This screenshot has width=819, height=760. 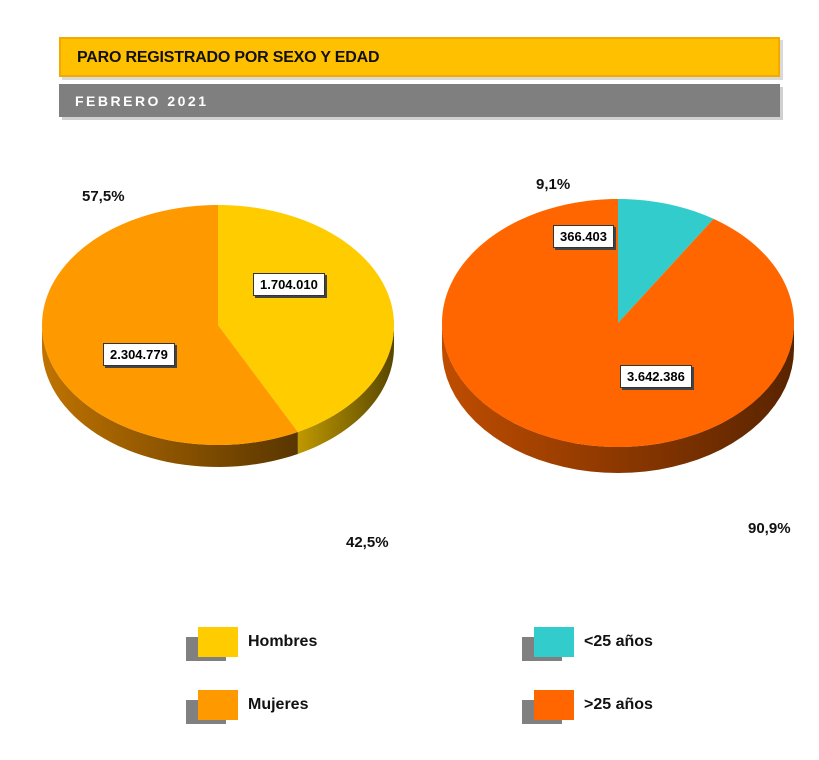 What do you see at coordinates (583, 236) in the screenshot?
I see `value-label-menores-25: 366.403` at bounding box center [583, 236].